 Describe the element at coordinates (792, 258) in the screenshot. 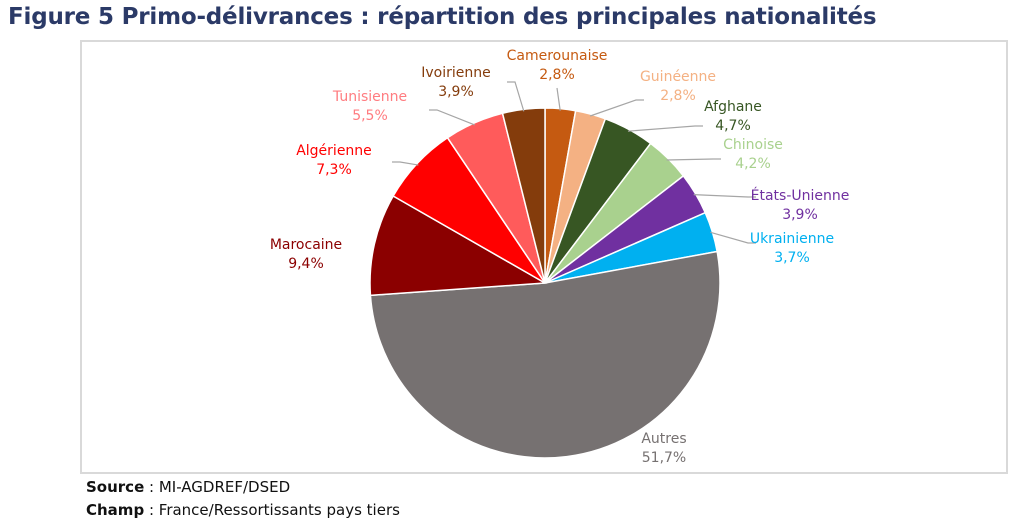

I see `data-label-value: 3,7%` at that location.